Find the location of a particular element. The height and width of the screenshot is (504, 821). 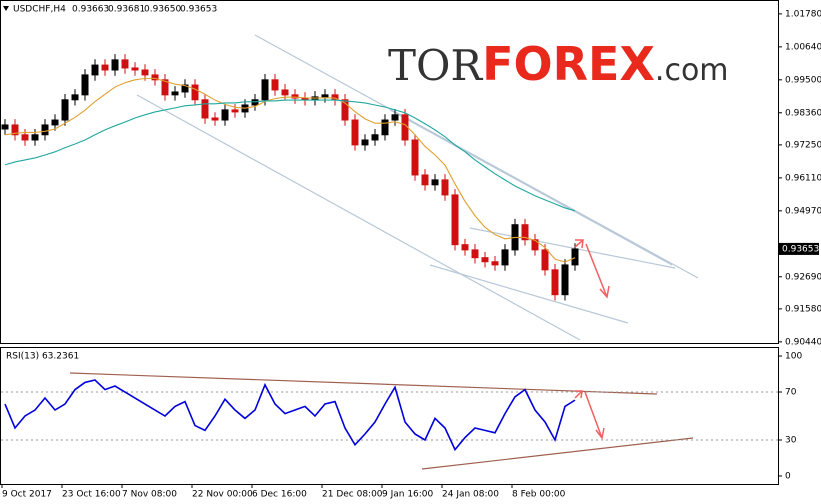

y-tick-label: 70 is located at coordinates (791, 393).